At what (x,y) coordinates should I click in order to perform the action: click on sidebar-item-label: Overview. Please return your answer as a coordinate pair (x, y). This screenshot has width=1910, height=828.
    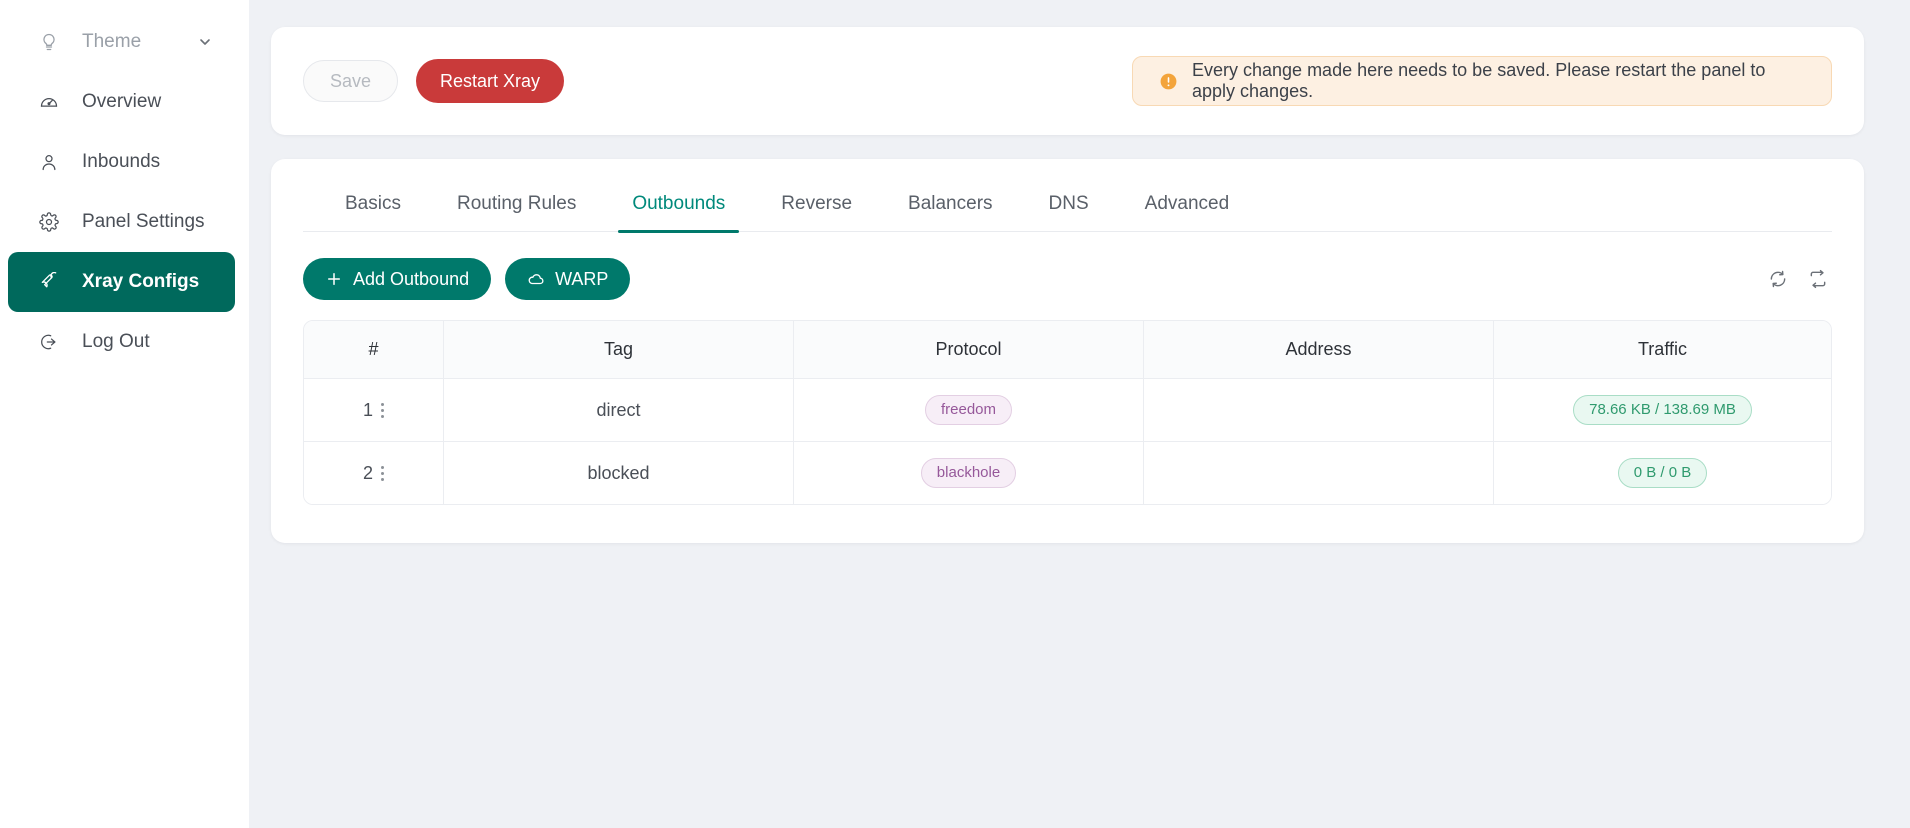
    Looking at the image, I should click on (122, 101).